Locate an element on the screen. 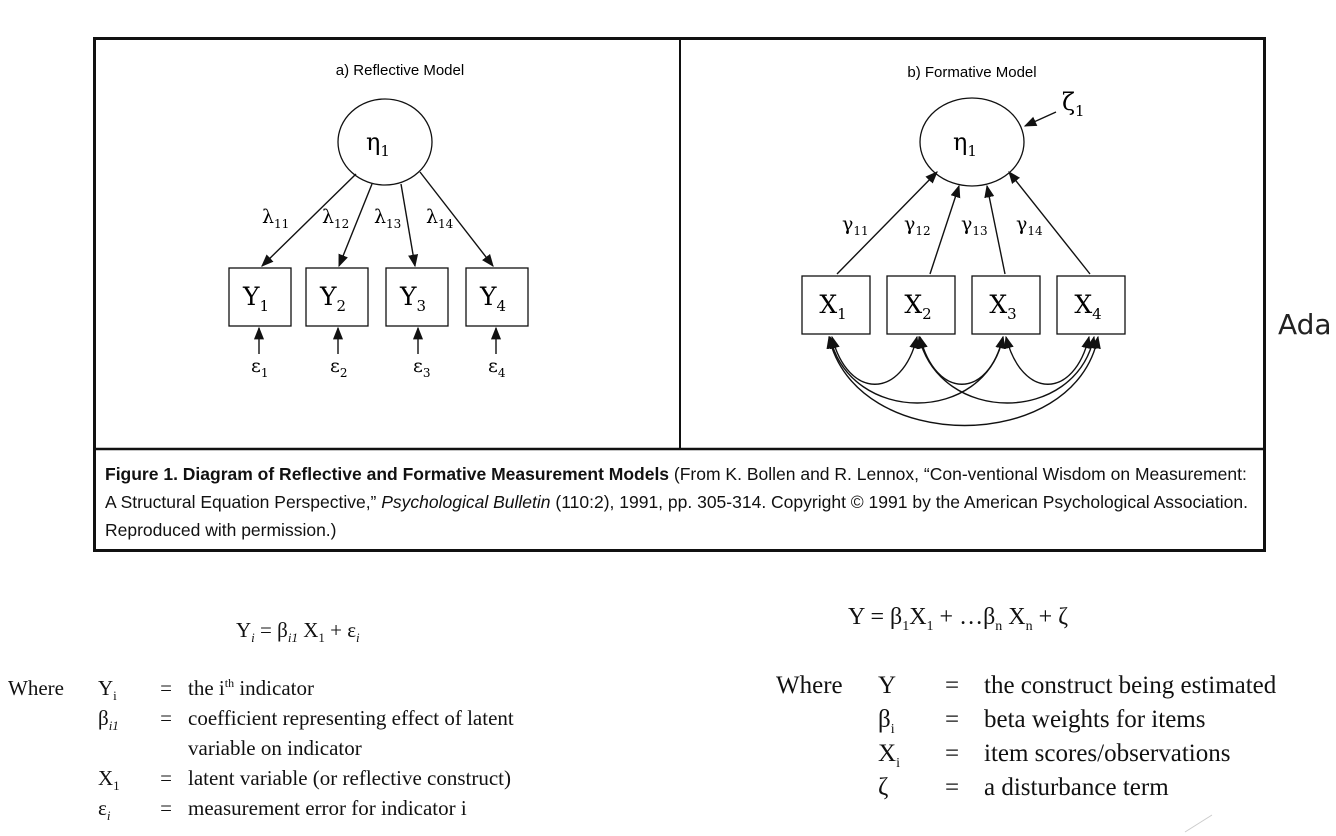 The image size is (1336, 836). disturbance-label: ζ1 is located at coordinates (1073, 104).